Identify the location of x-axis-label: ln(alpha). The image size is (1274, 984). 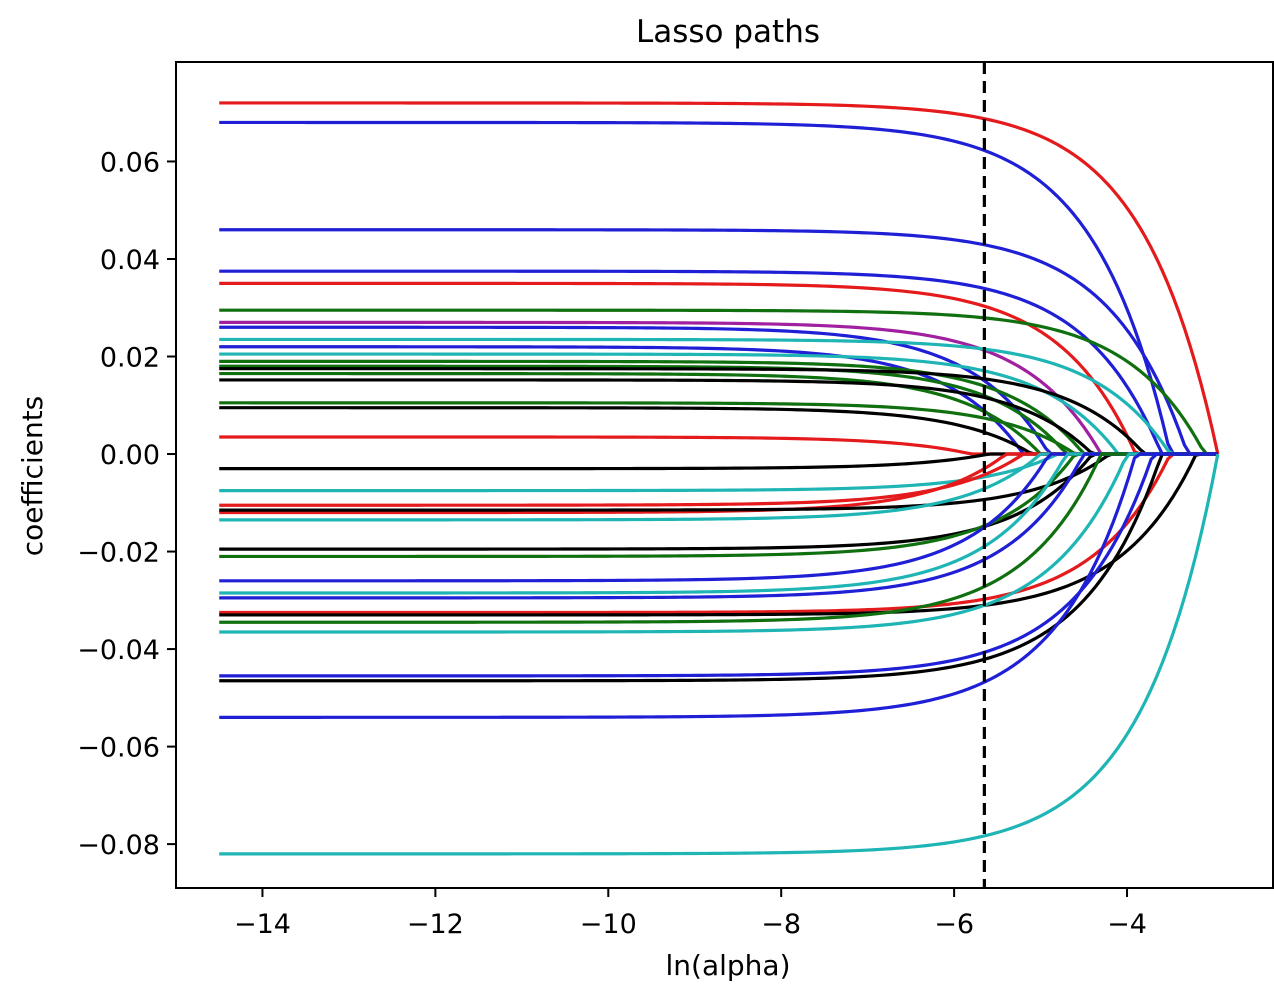
(728, 965).